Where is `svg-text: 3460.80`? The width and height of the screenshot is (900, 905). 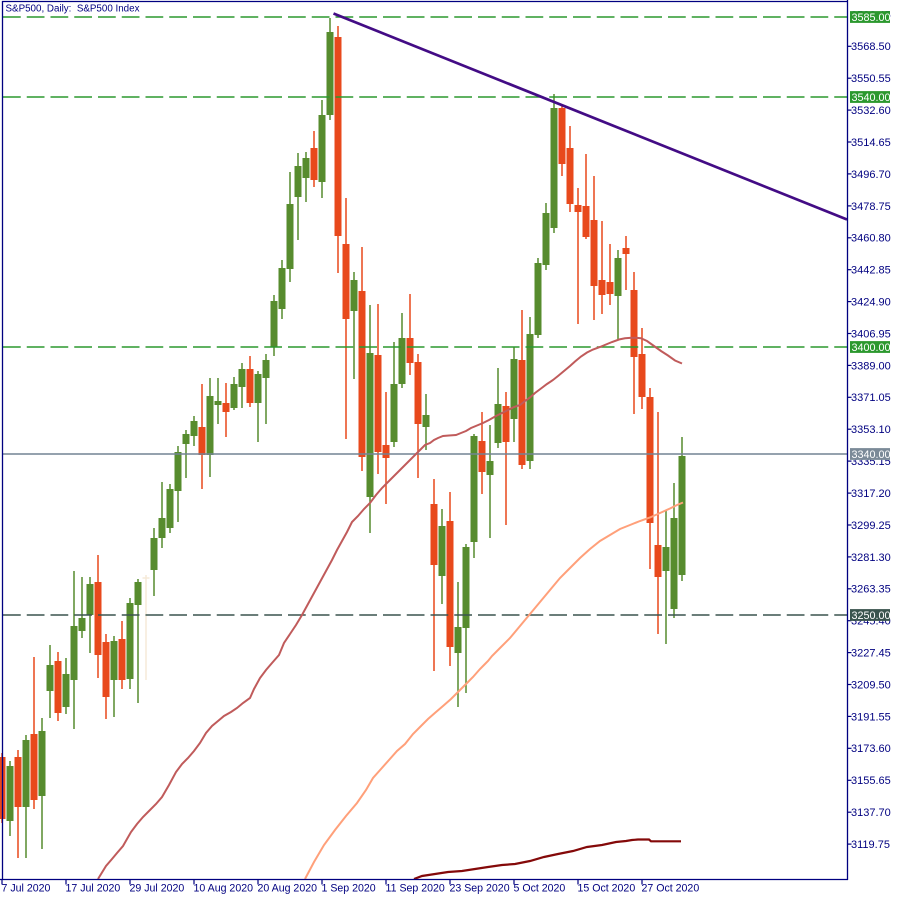
svg-text: 3460.80 is located at coordinates (871, 239).